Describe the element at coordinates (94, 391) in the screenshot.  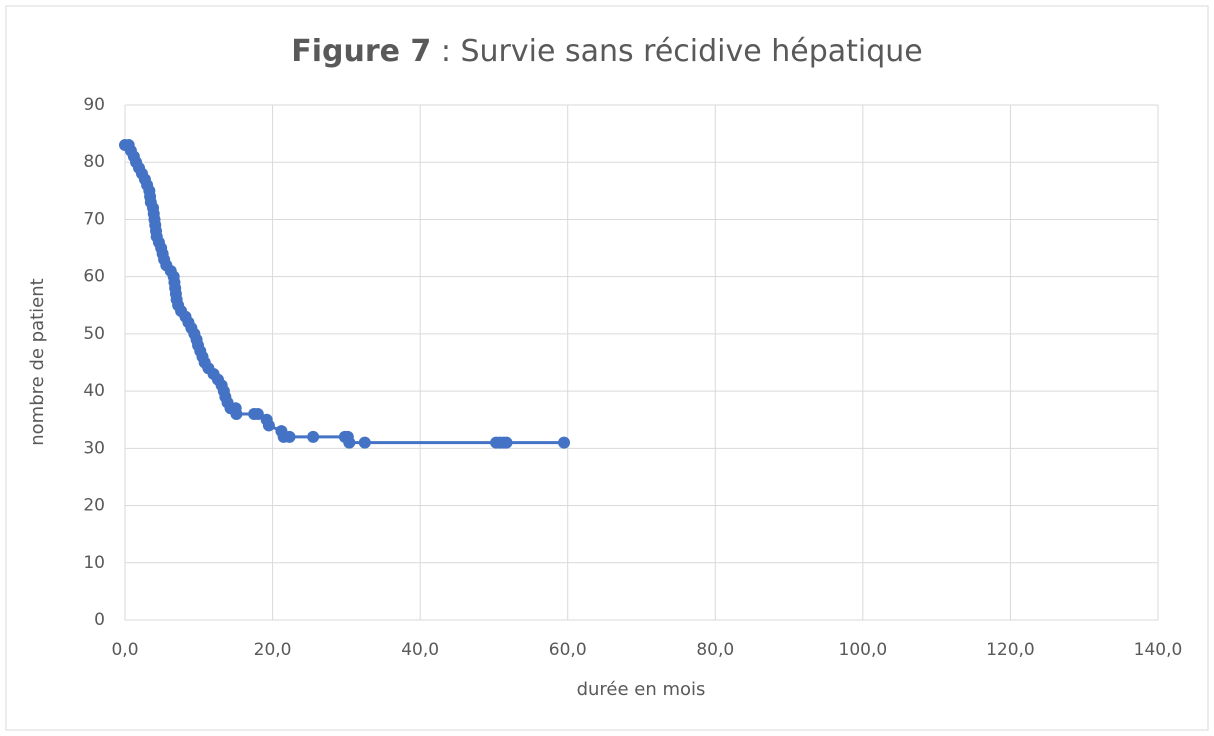
I see `y-tick-label: 40` at that location.